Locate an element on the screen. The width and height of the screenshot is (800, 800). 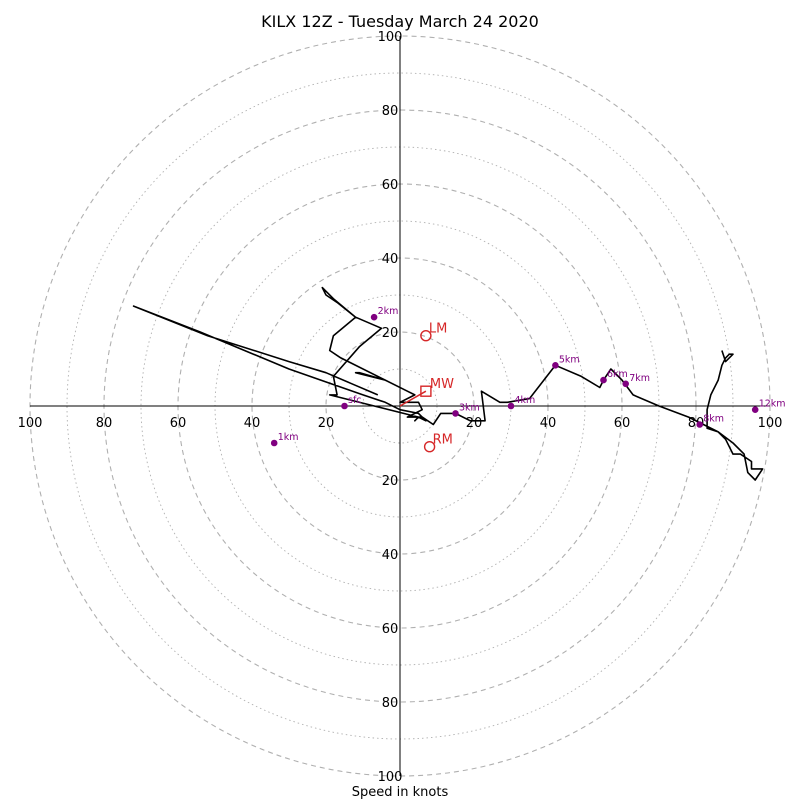
x-tick-label: 80 is located at coordinates (104, 423).